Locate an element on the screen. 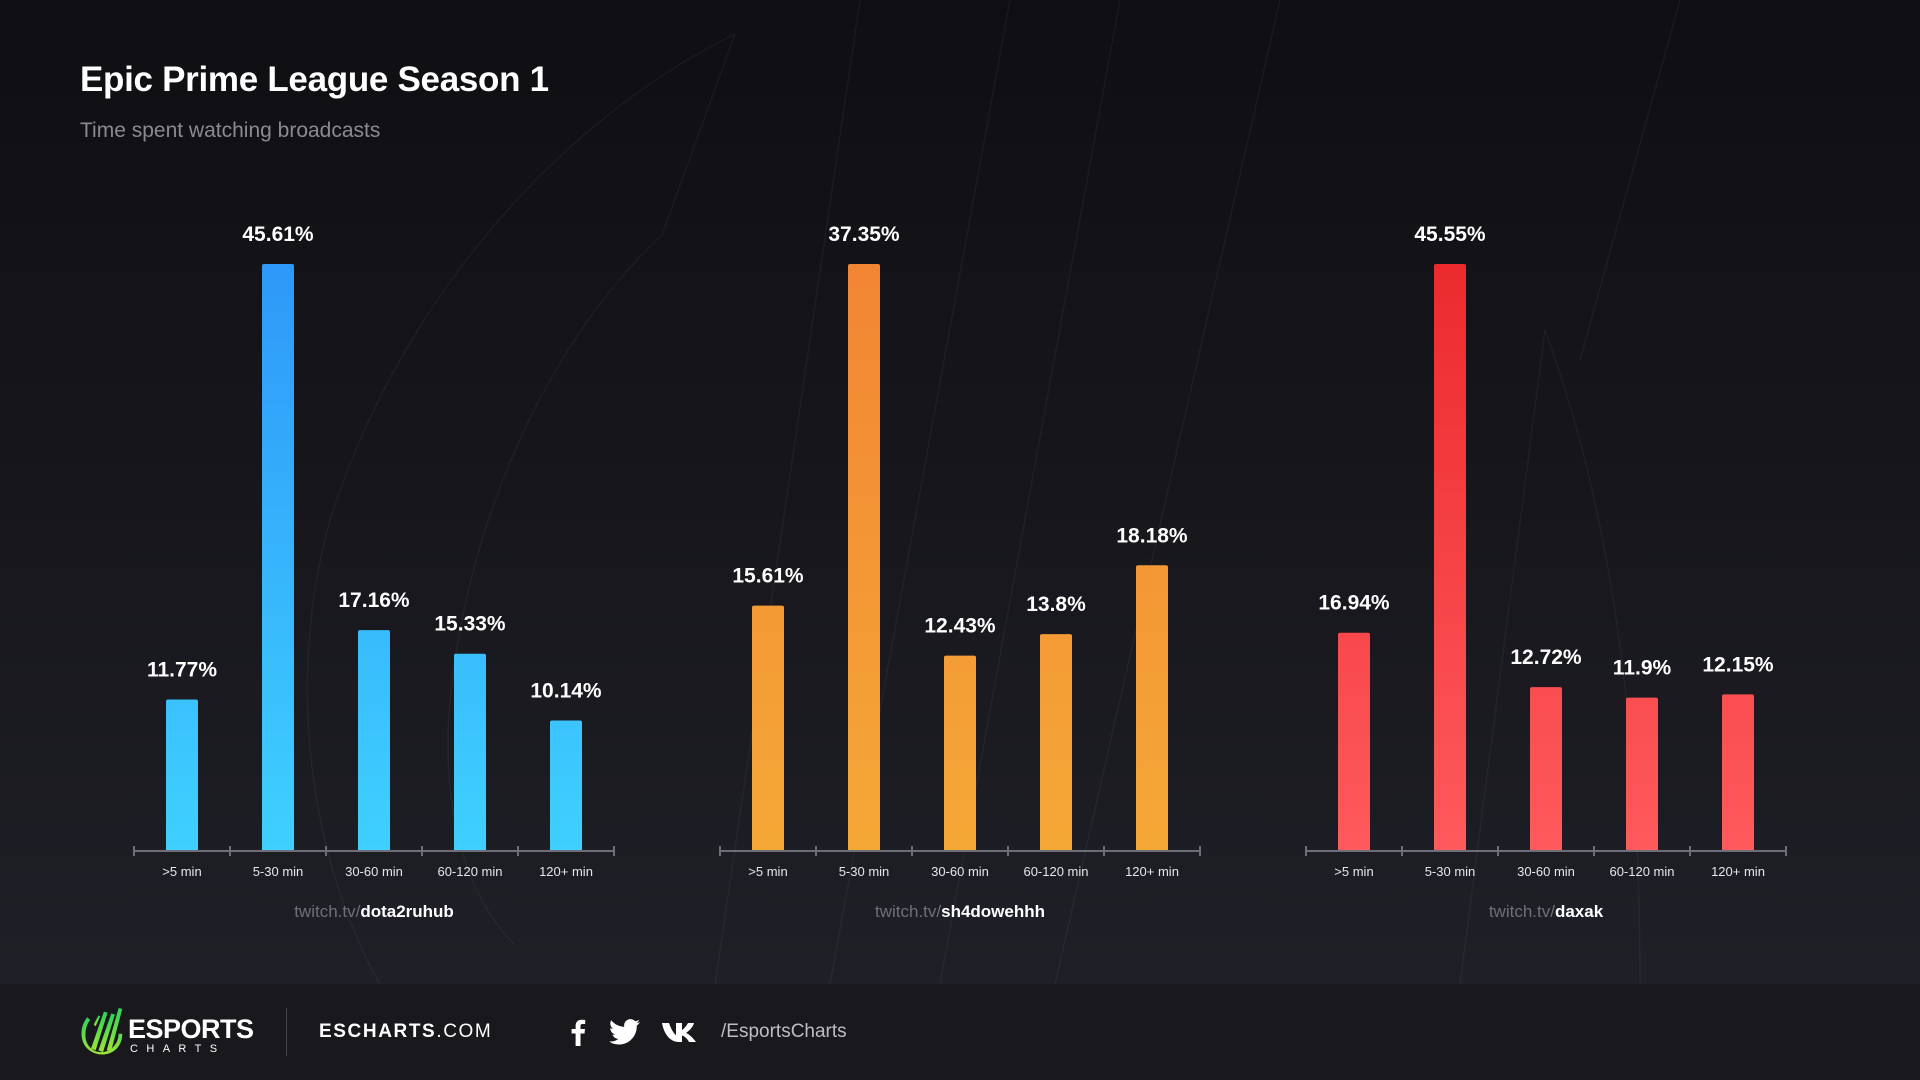 This screenshot has width=1920, height=1080. twitter-link is located at coordinates (624, 1032).